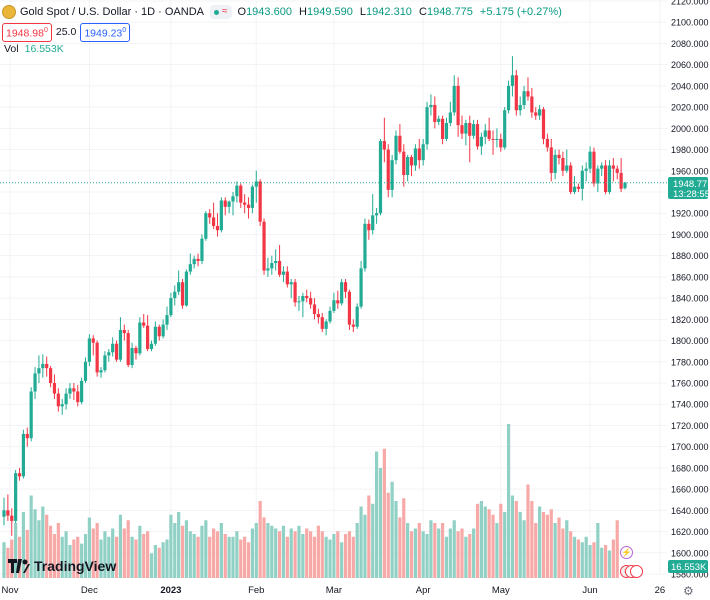 Image resolution: width=710 pixels, height=600 pixels. Describe the element at coordinates (9, 12) in the screenshot. I see `gold-coin-icon` at that location.